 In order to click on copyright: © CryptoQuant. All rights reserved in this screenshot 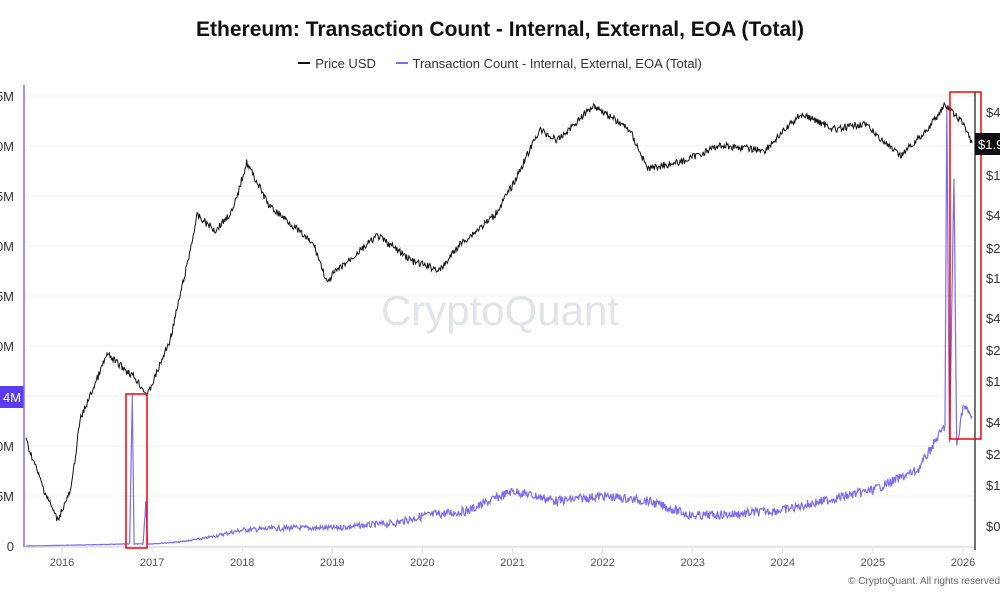, I will do `click(924, 581)`.